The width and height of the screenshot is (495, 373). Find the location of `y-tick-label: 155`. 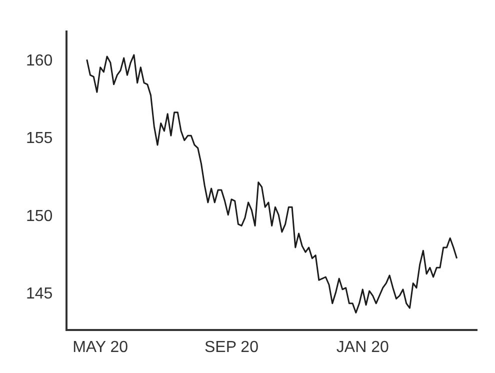

y-tick-label: 155 is located at coordinates (39, 139).